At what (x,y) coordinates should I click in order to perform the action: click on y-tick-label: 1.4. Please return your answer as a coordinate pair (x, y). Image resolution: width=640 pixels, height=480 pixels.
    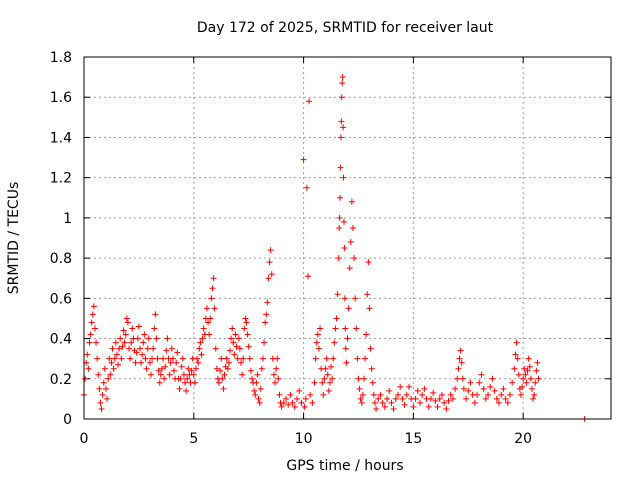
    Looking at the image, I should click on (61, 138).